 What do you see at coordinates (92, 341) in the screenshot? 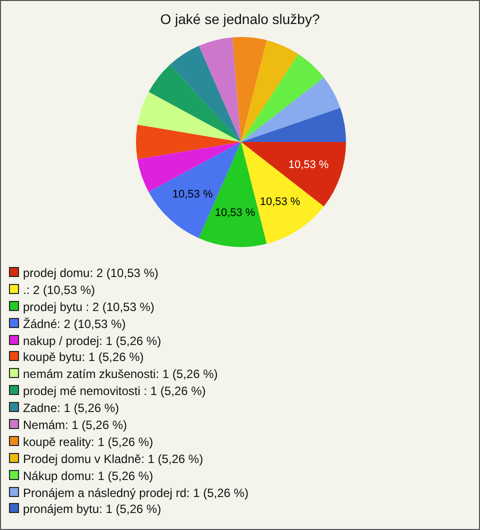
I see `legend-label: nakup / prodej: 1 (5,26 %)` at bounding box center [92, 341].